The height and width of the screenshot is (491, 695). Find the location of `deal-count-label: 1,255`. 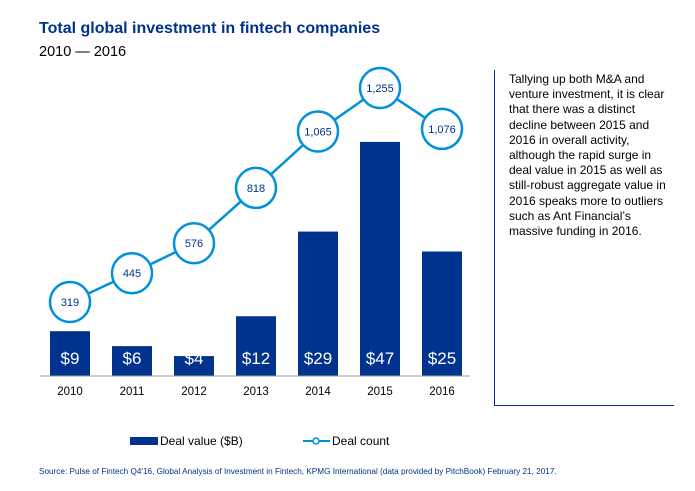

deal-count-label: 1,255 is located at coordinates (380, 89).